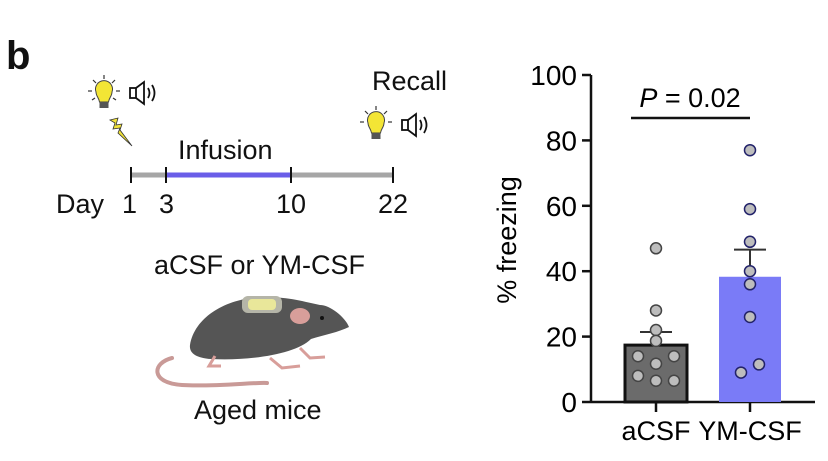 Image resolution: width=828 pixels, height=461 pixels. I want to click on y-tick-label: 60, so click(561, 206).